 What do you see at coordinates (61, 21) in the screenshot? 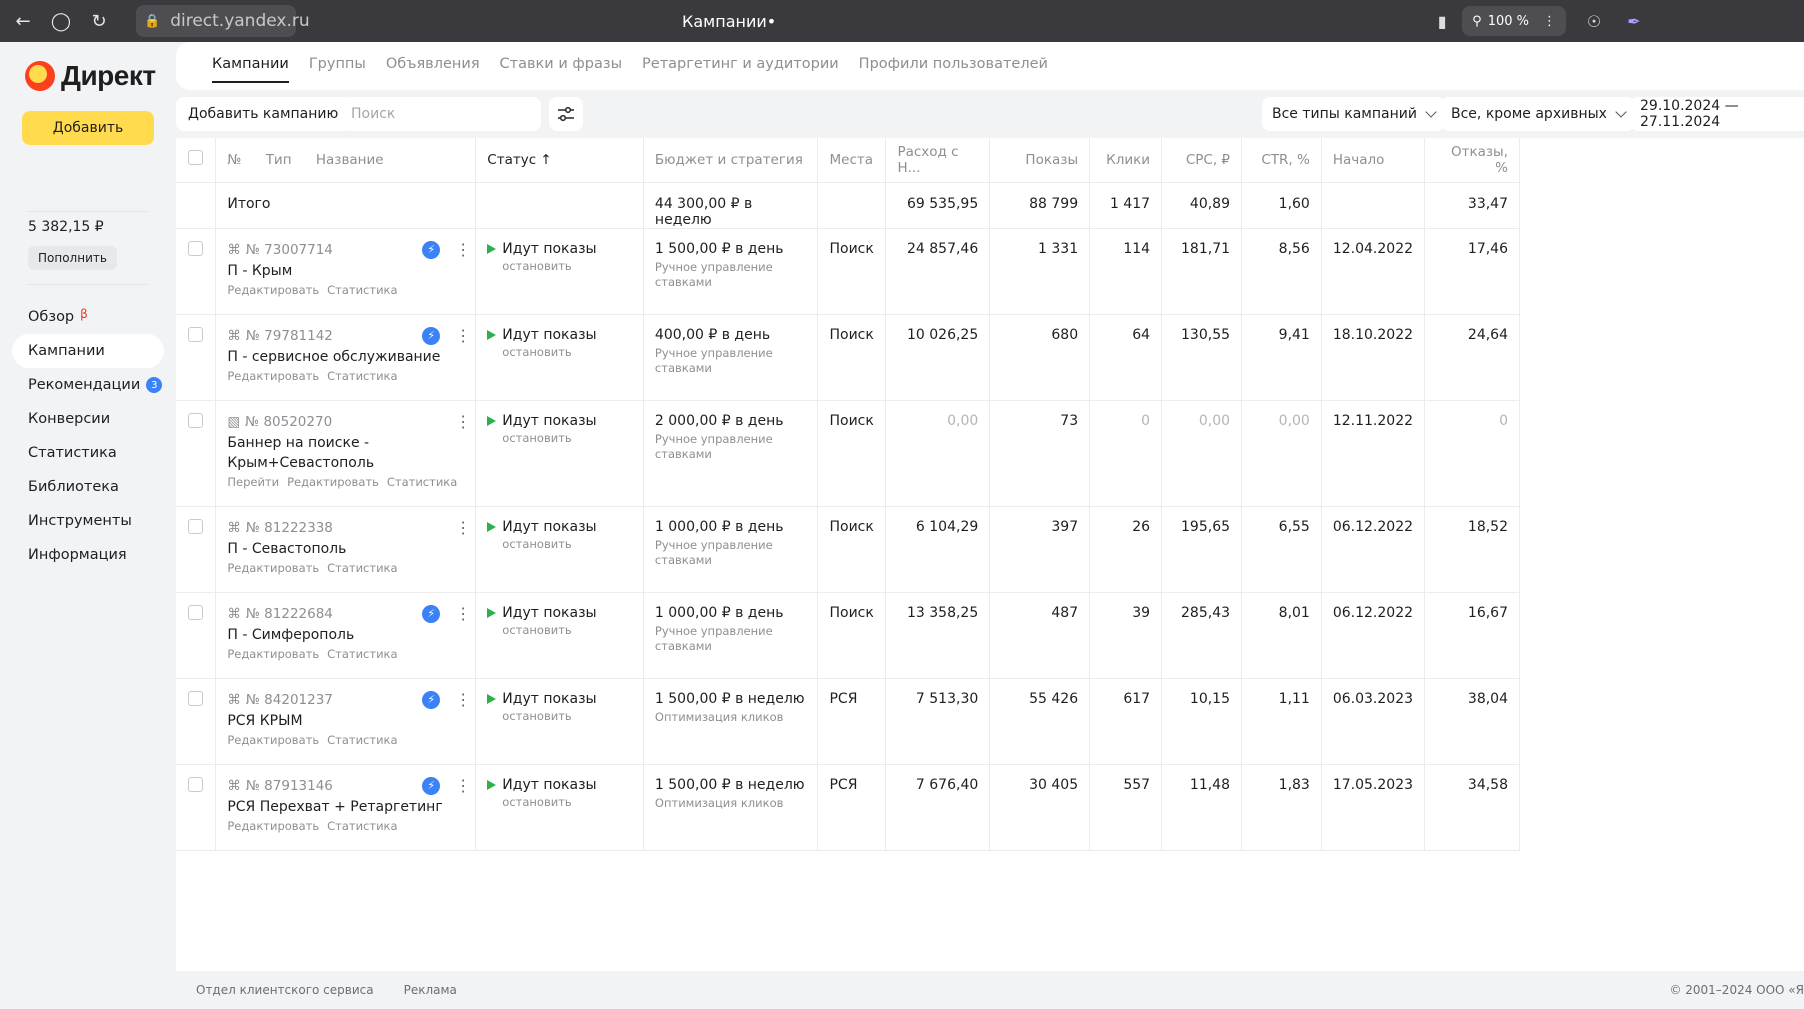
I see `yandex-icon: ◯` at bounding box center [61, 21].